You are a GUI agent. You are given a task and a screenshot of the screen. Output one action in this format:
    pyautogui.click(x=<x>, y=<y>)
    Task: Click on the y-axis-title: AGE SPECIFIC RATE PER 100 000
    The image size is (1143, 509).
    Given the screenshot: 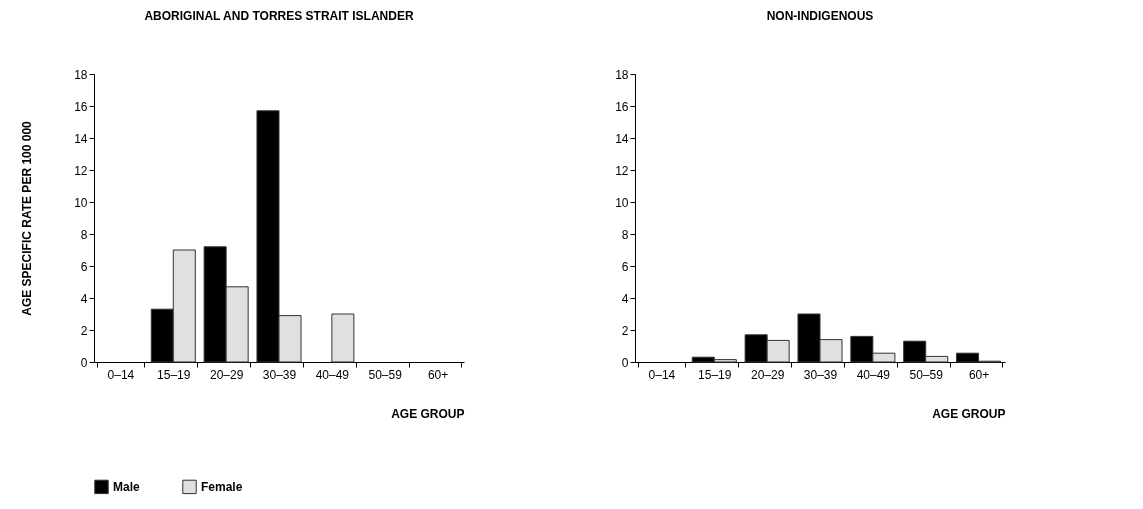 What is the action you would take?
    pyautogui.click(x=27, y=218)
    